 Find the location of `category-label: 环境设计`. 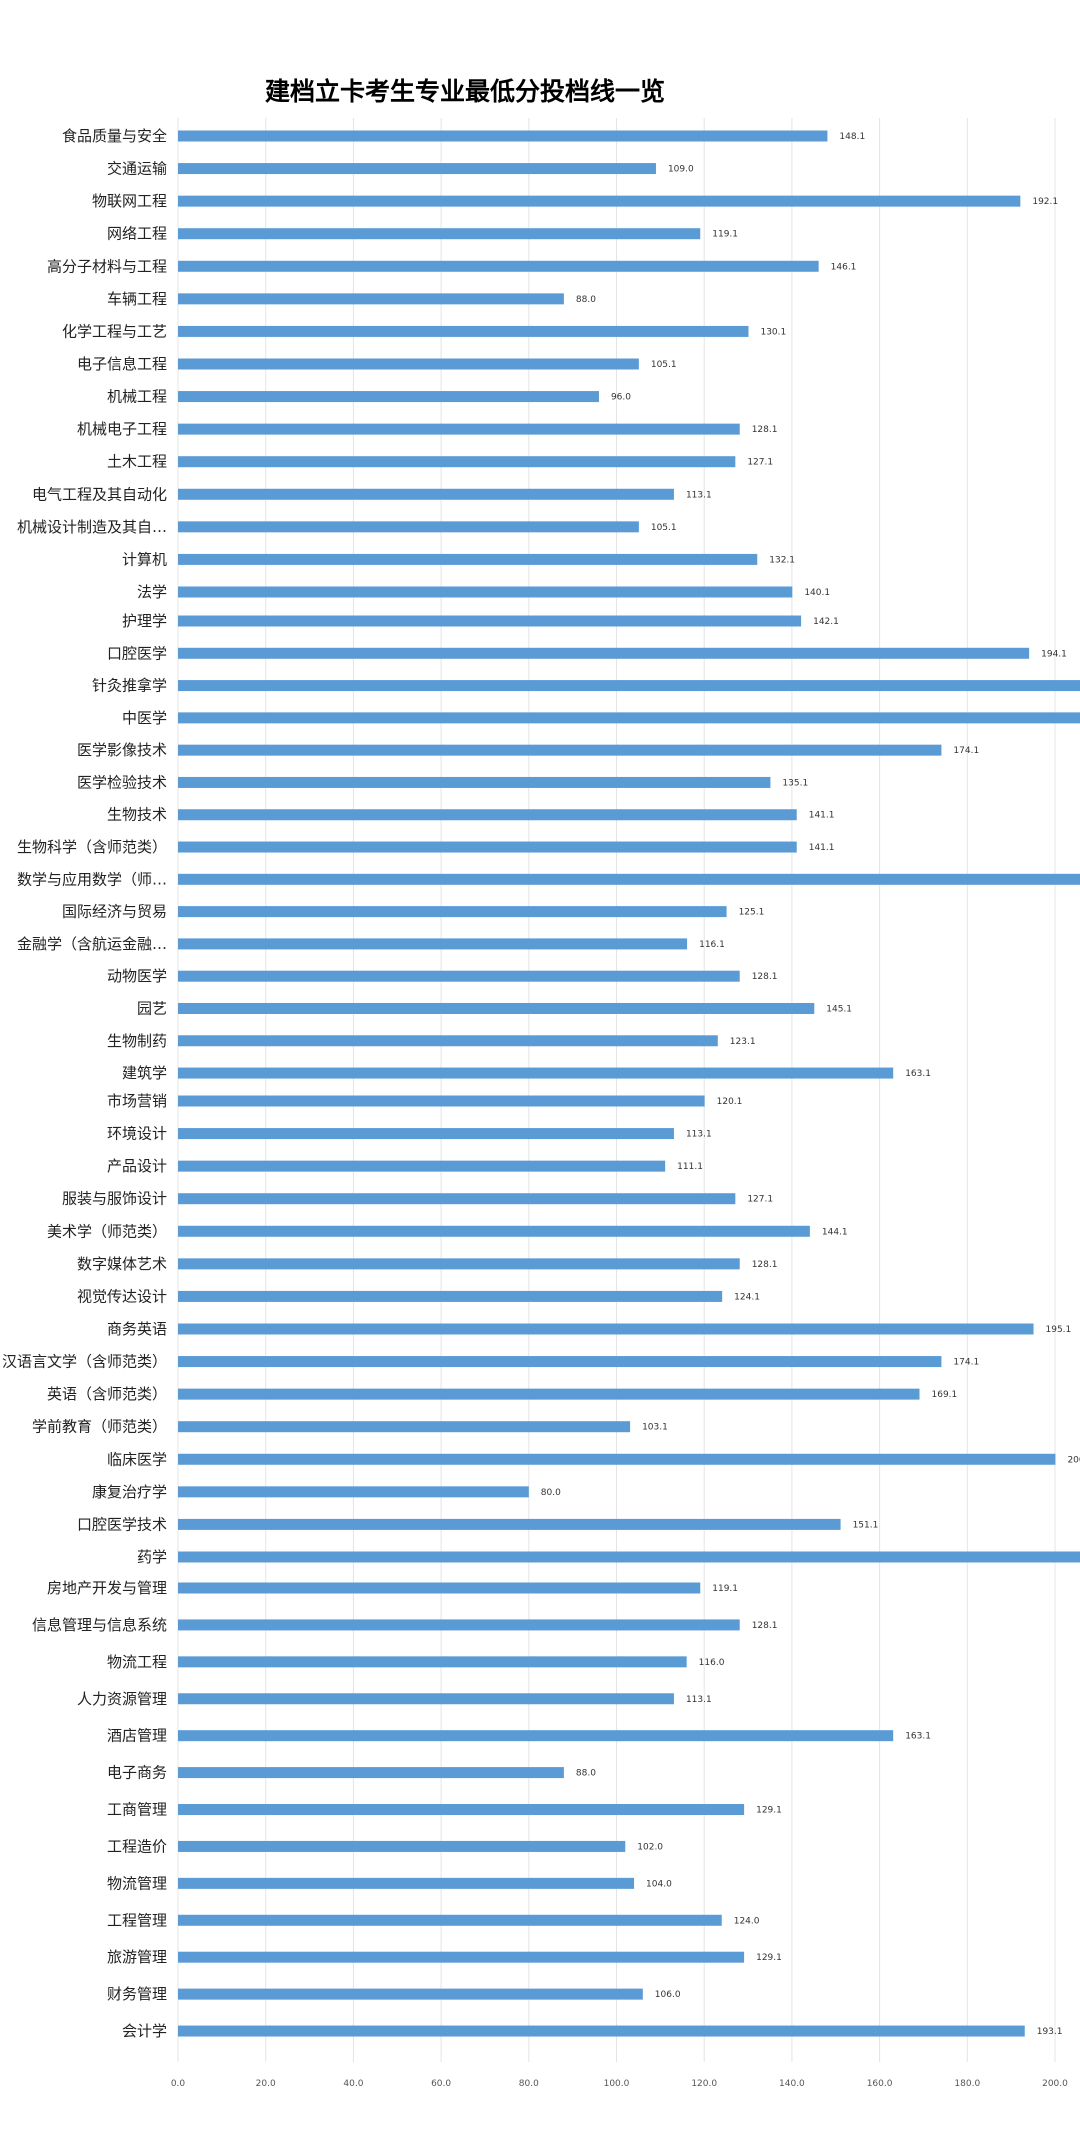

category-label: 环境设计 is located at coordinates (137, 1134).